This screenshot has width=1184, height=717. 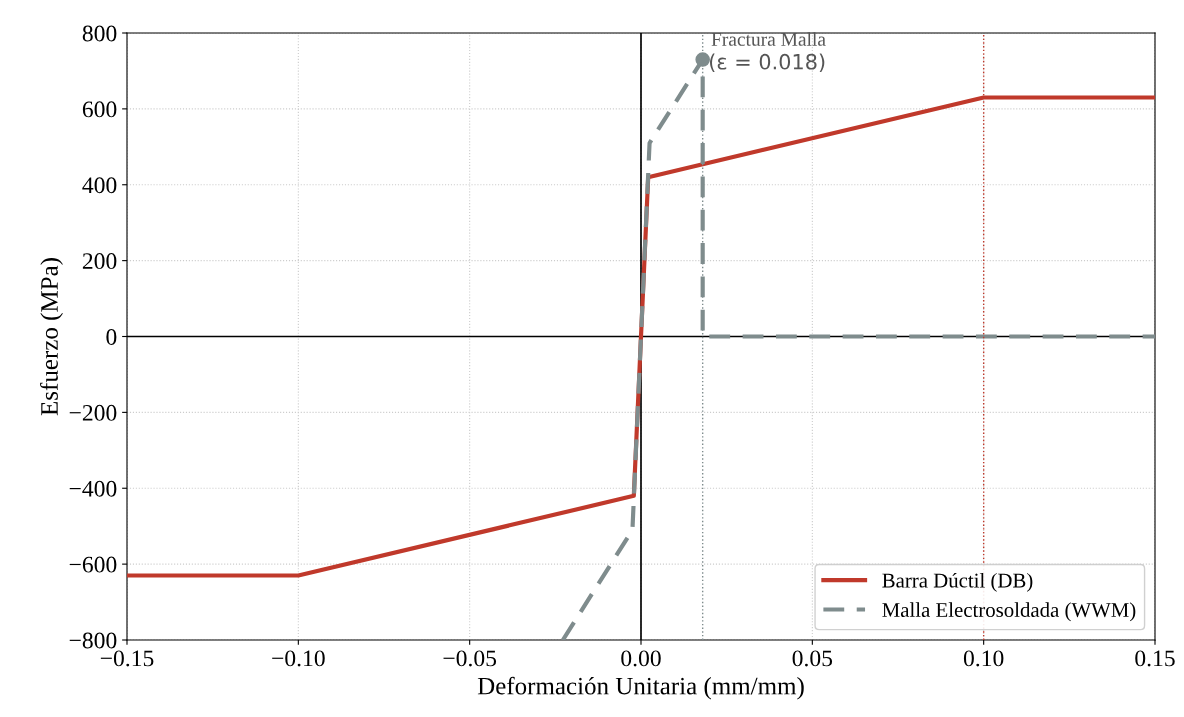 I want to click on x-tick-label: 0.05, so click(x=812, y=658).